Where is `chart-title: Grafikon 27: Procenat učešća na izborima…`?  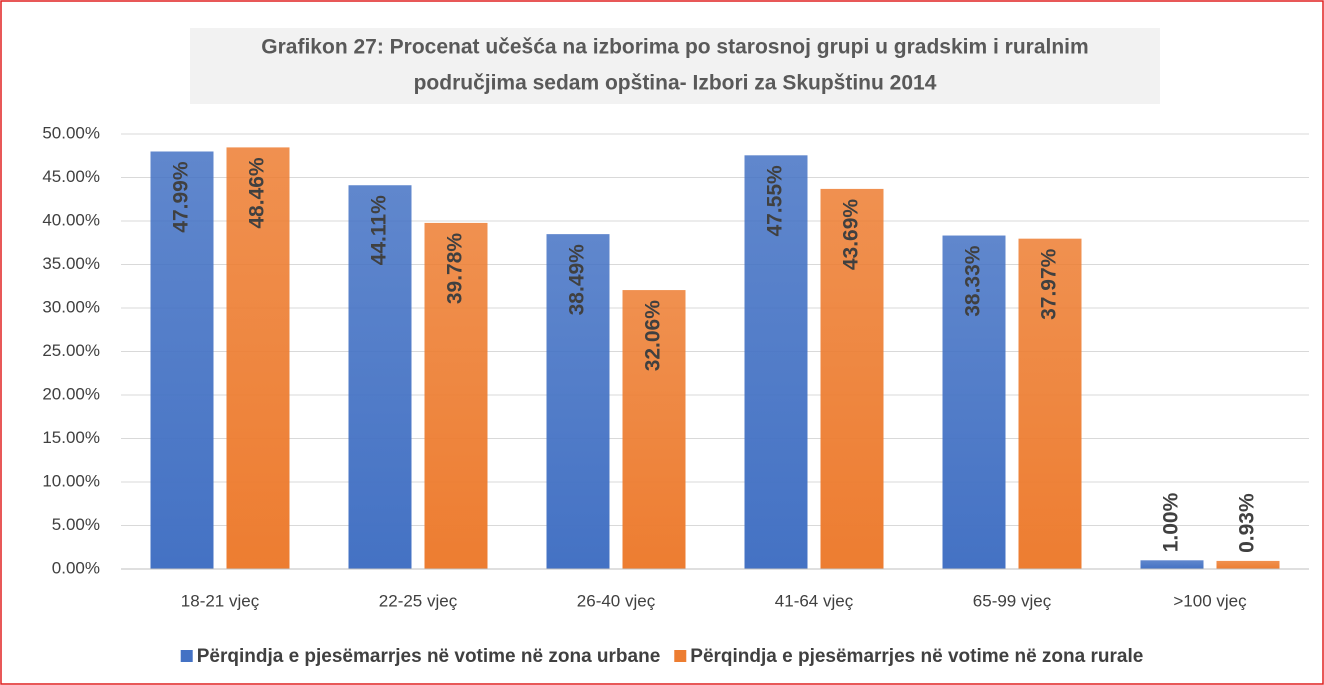 chart-title: Grafikon 27: Procenat učešća na izborima… is located at coordinates (674, 47).